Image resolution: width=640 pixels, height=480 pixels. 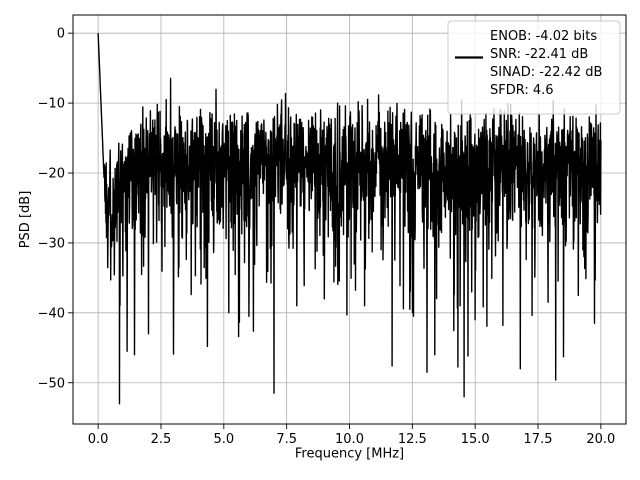 What do you see at coordinates (223, 439) in the screenshot?
I see `x-tick-label: 5.0` at bounding box center [223, 439].